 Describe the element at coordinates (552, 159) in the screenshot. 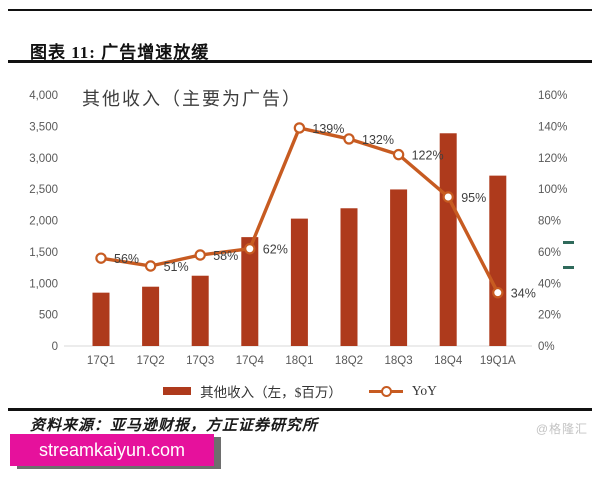

I see `svg-text: 120%` at that location.